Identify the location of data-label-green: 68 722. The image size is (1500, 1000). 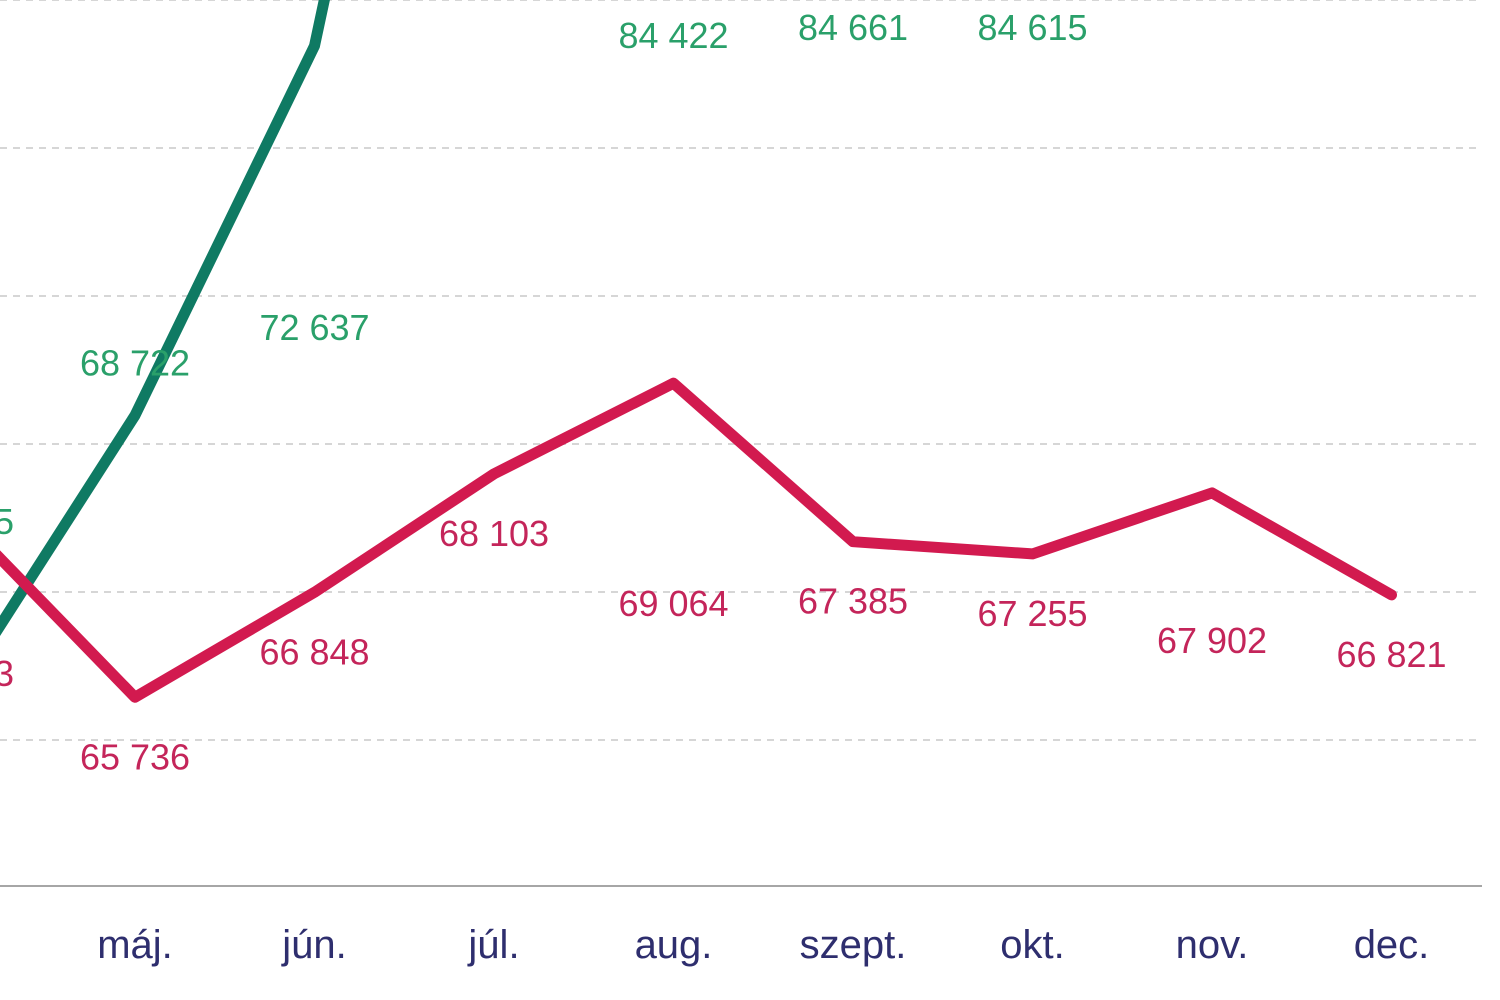
(135, 362).